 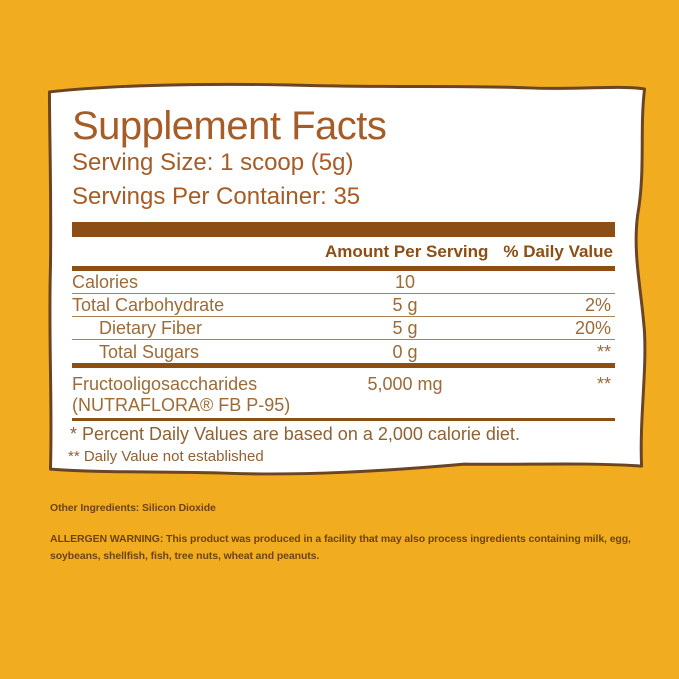 What do you see at coordinates (343, 365) in the screenshot?
I see `sugars-divider-bar` at bounding box center [343, 365].